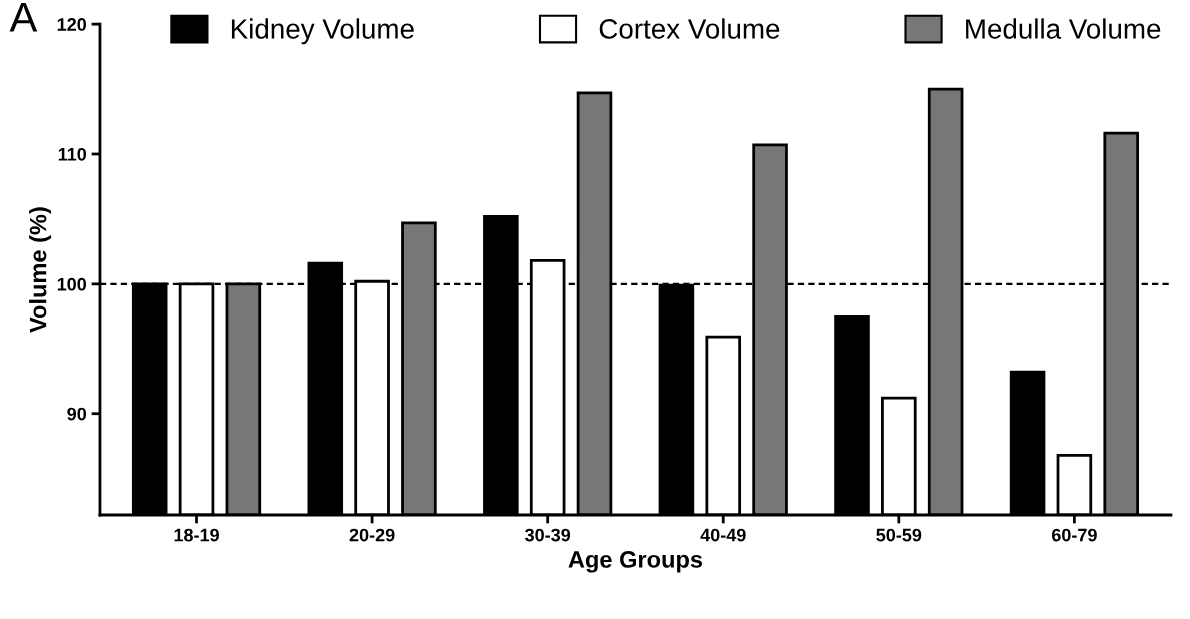  I want to click on legend-label: Medulla Volume, so click(1063, 28).